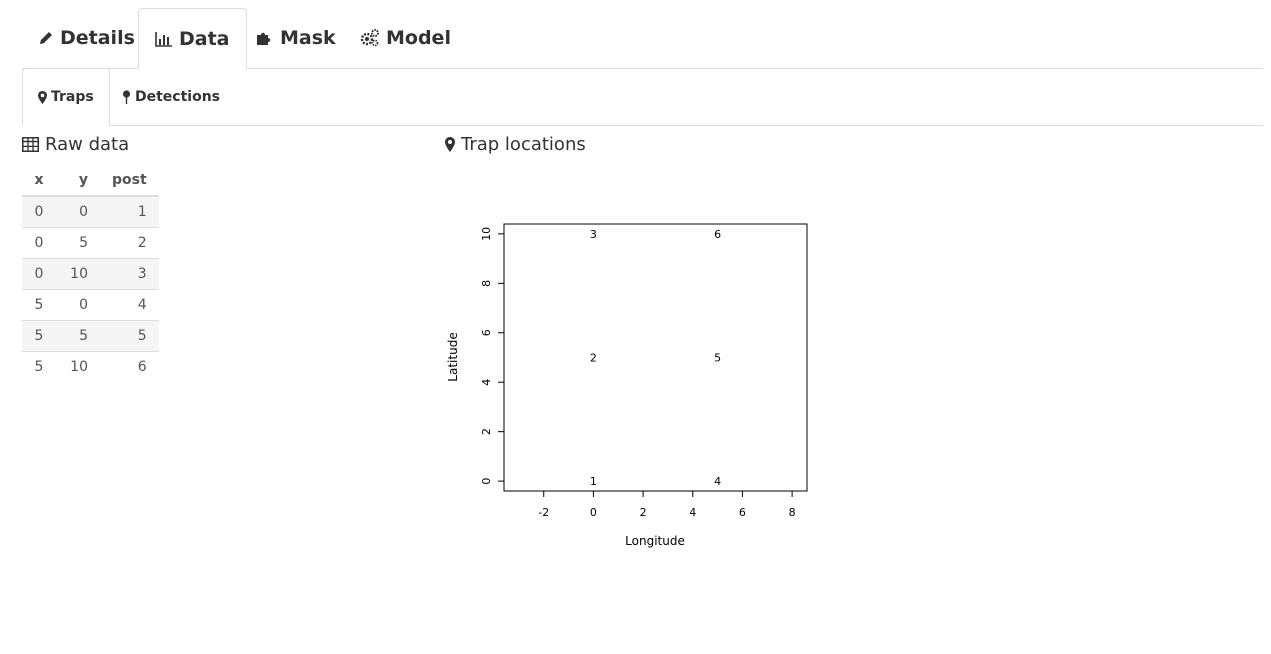 The image size is (1271, 654). Describe the element at coordinates (593, 512) in the screenshot. I see `x-tick-label: 0` at that location.